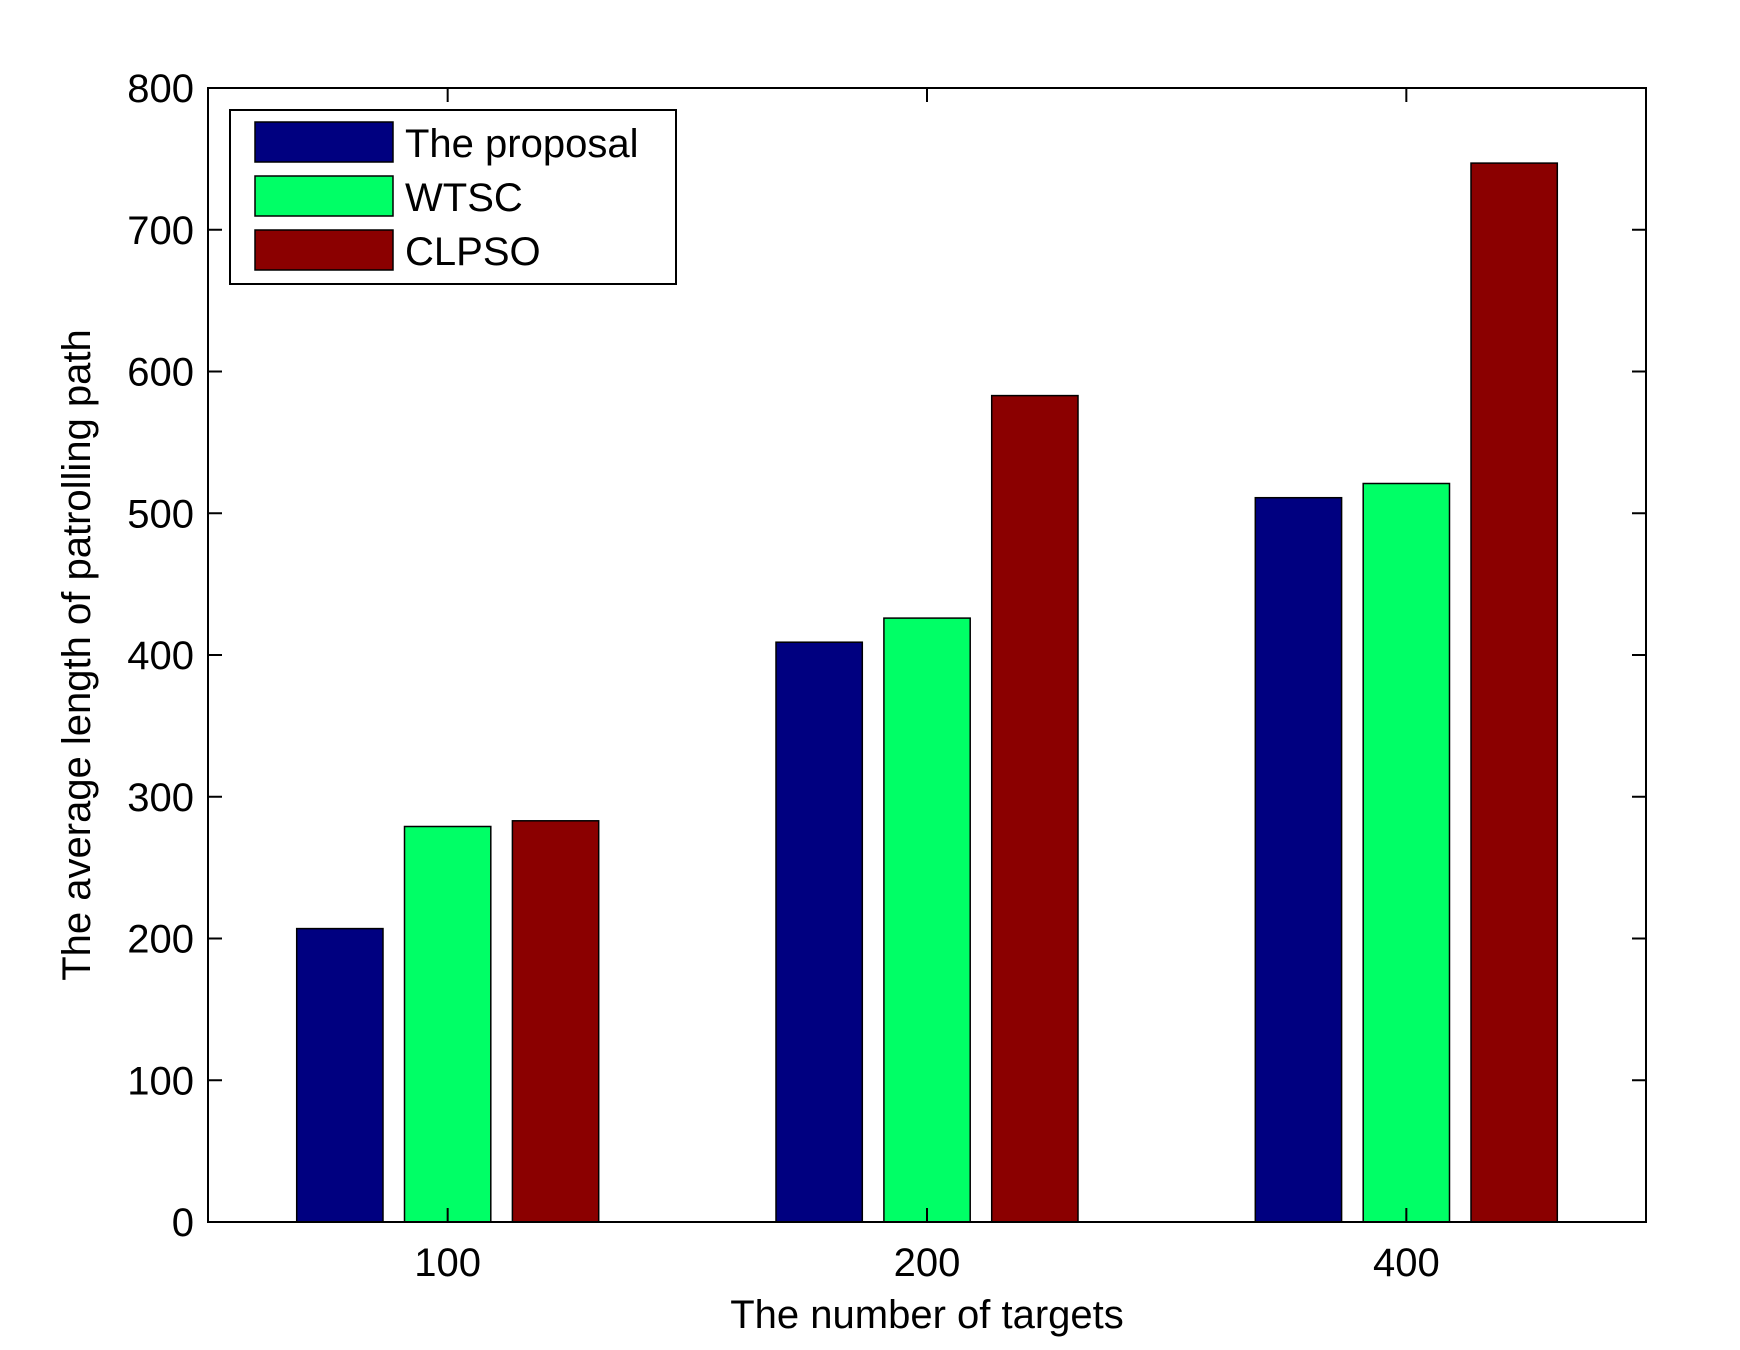 Image resolution: width=1740 pixels, height=1350 pixels. I want to click on y-axis-label: The average length of patrolling path, so click(77, 655).